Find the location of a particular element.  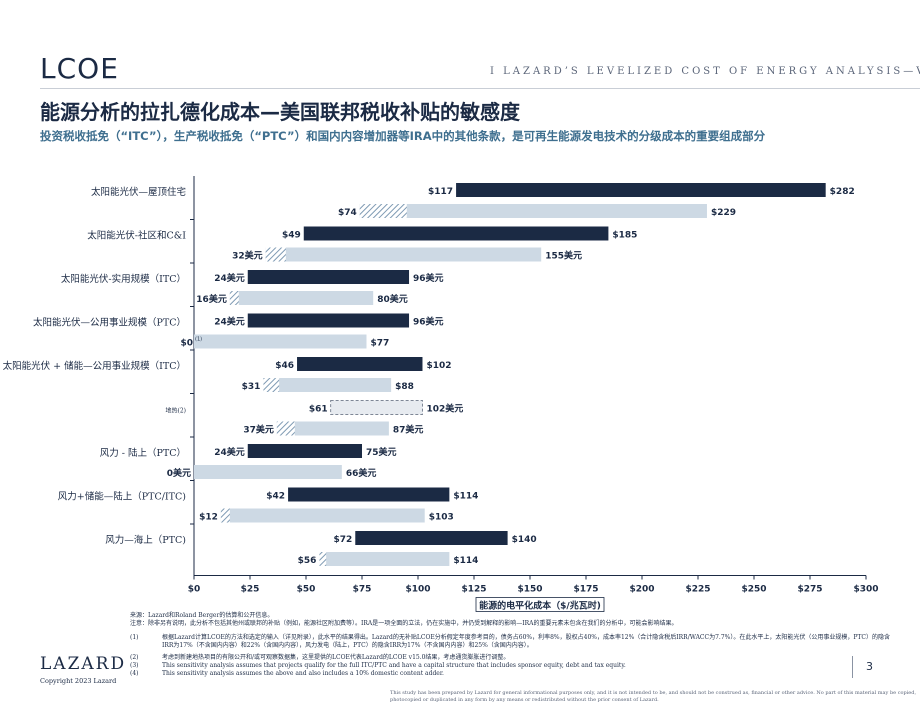

footnote-key: (2) is located at coordinates (134, 657).